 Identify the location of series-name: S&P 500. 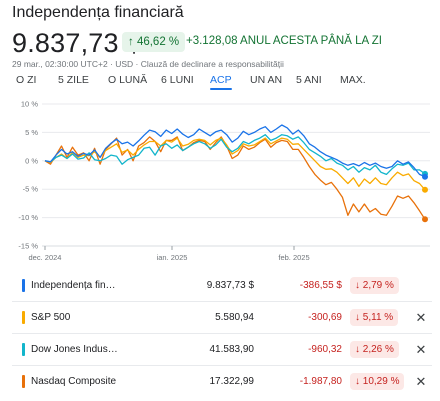
(51, 317).